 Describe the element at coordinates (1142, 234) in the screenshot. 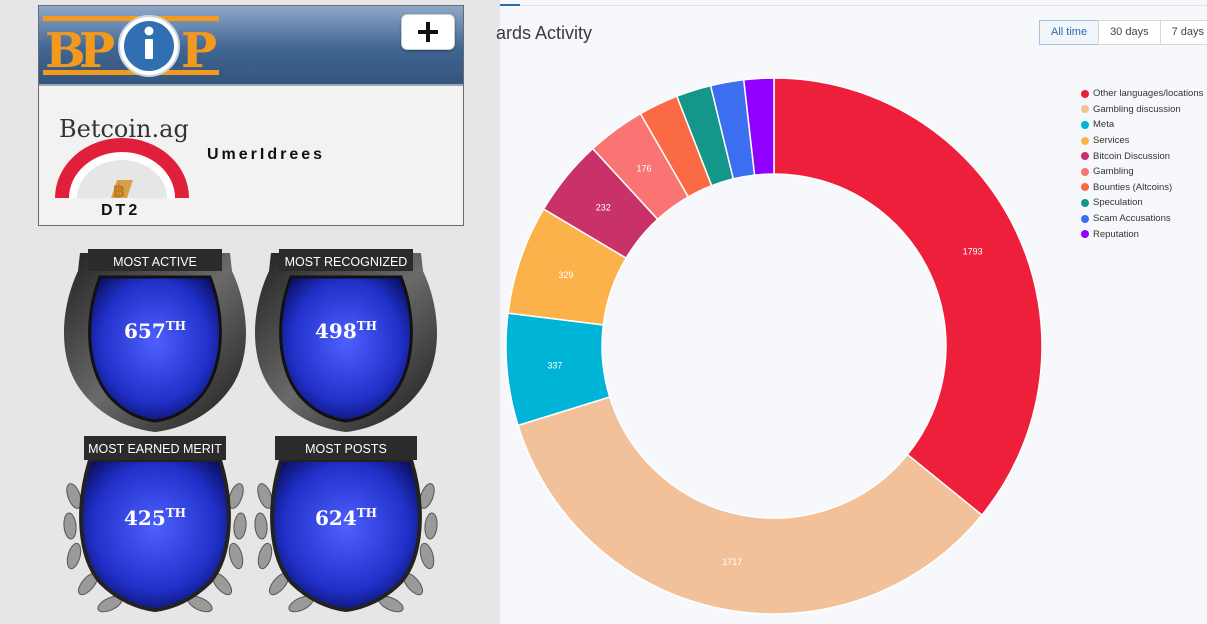

I see `legend-item-reputation: Reputation` at that location.